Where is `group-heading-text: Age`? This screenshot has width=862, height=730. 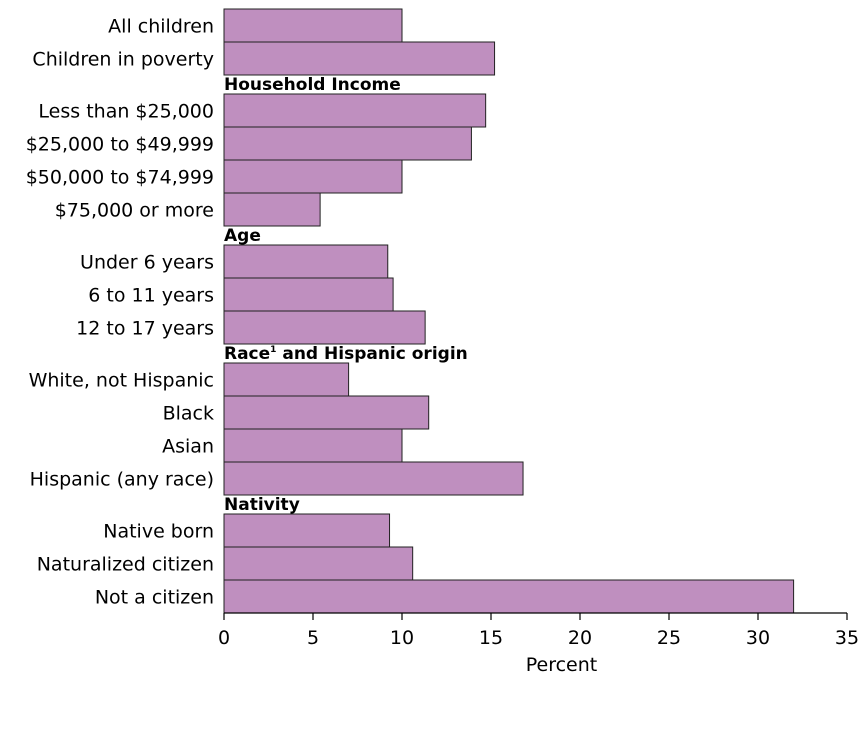 group-heading-text: Age is located at coordinates (242, 236).